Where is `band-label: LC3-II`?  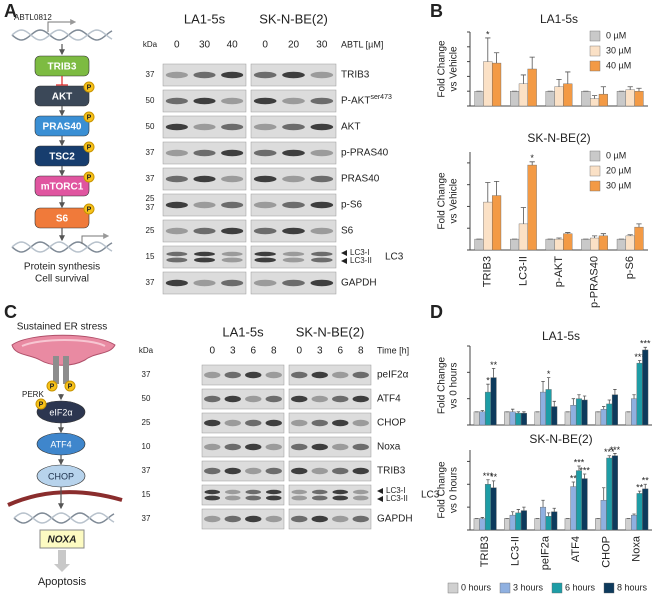
band-label: LC3-II is located at coordinates (361, 260).